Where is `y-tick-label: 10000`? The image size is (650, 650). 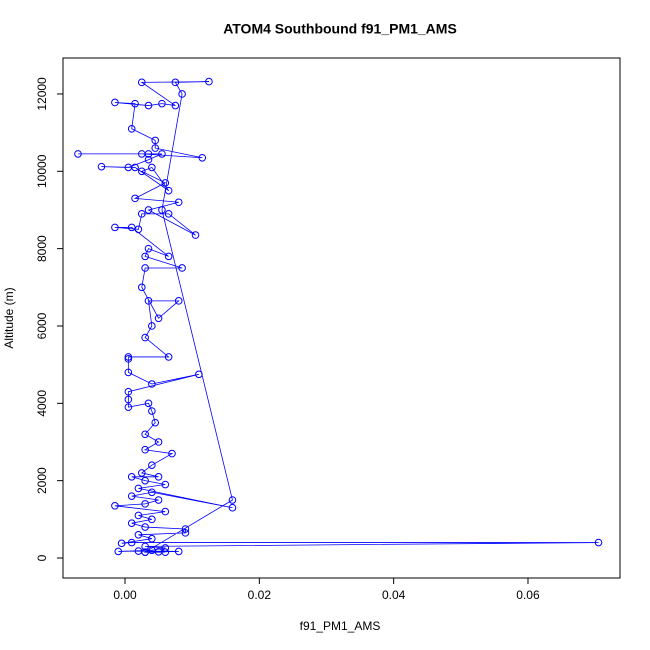
y-tick-label: 10000 is located at coordinates (42, 171).